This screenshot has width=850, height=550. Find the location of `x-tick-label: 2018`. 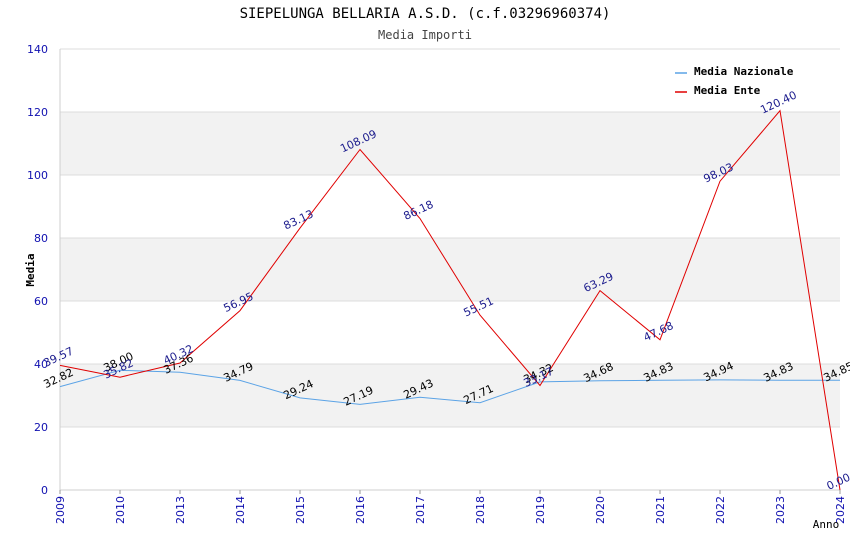

x-tick-label: 2018 is located at coordinates (480, 510).